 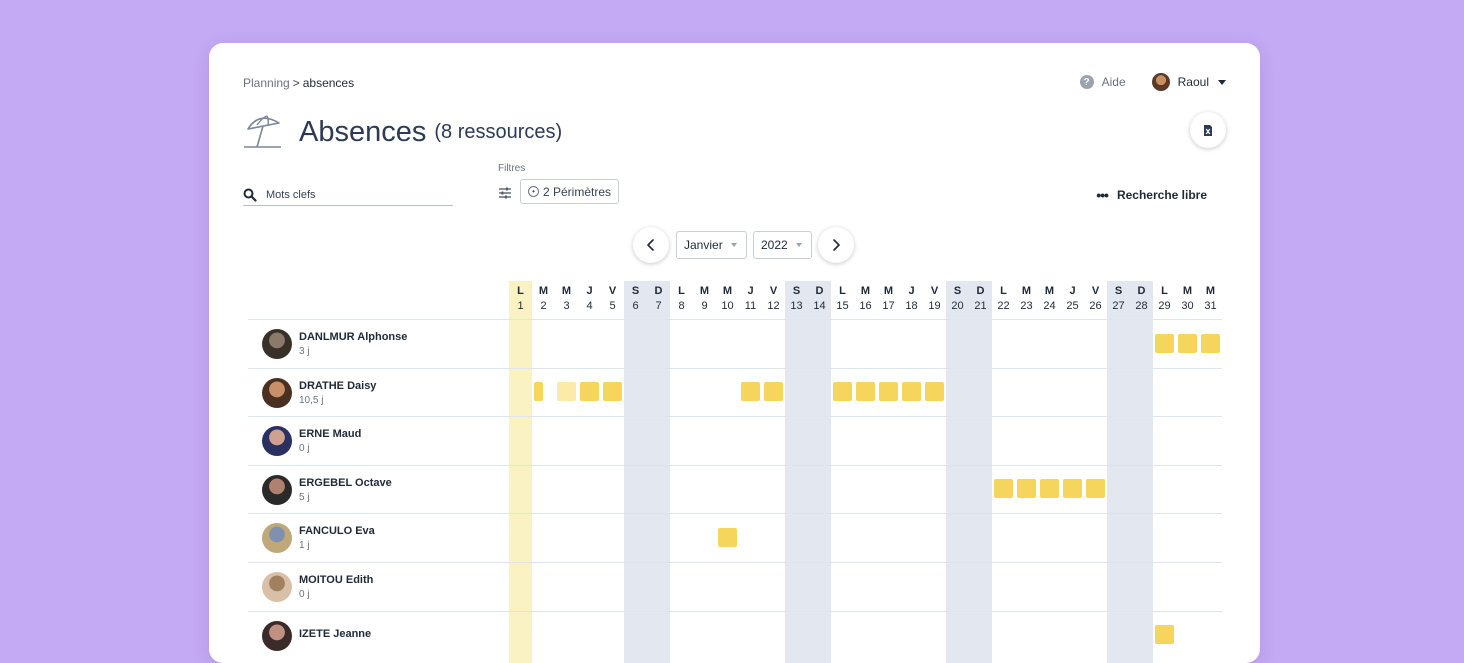 What do you see at coordinates (250, 195) in the screenshot?
I see `search-icon` at bounding box center [250, 195].